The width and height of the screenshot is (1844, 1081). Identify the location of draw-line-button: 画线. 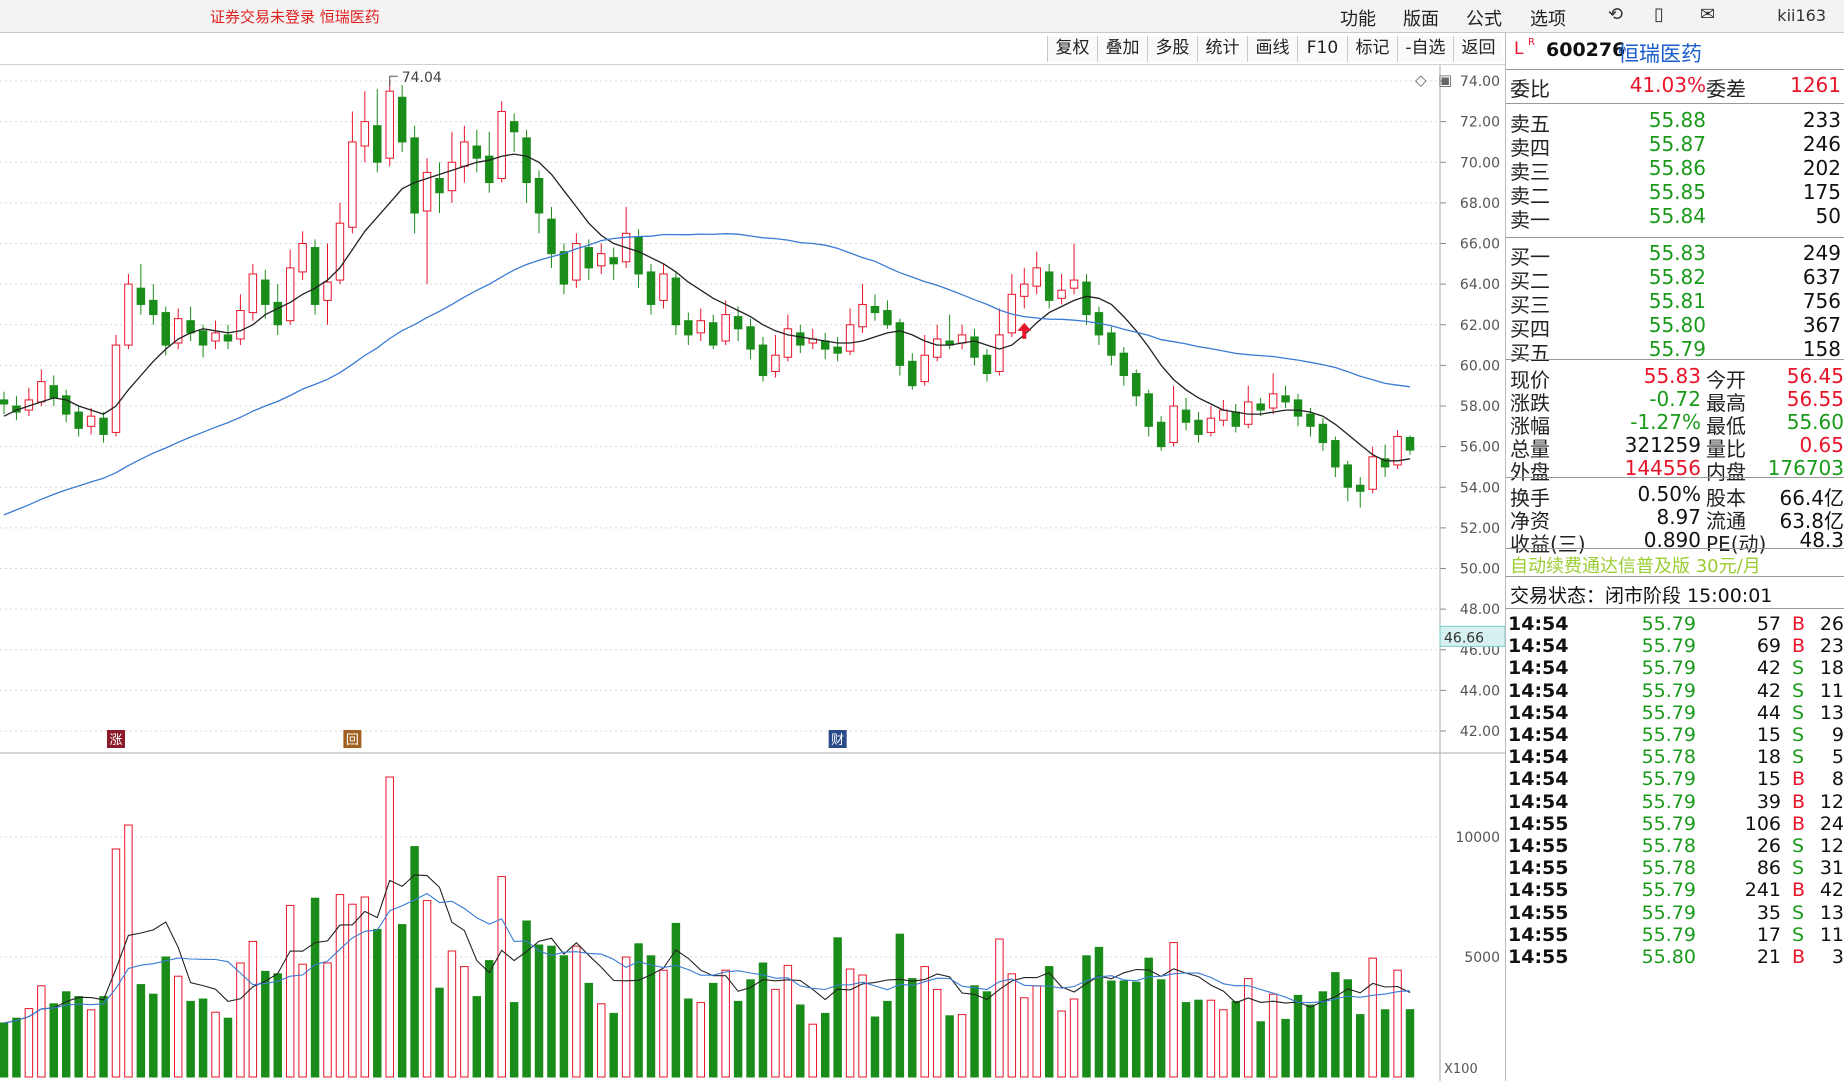
(1272, 49).